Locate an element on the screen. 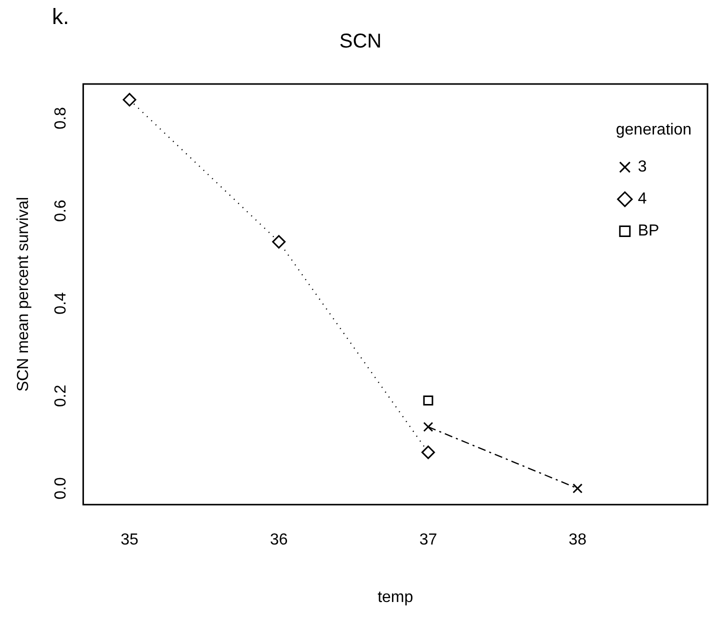  y-tick-label: 0.4 is located at coordinates (61, 303).